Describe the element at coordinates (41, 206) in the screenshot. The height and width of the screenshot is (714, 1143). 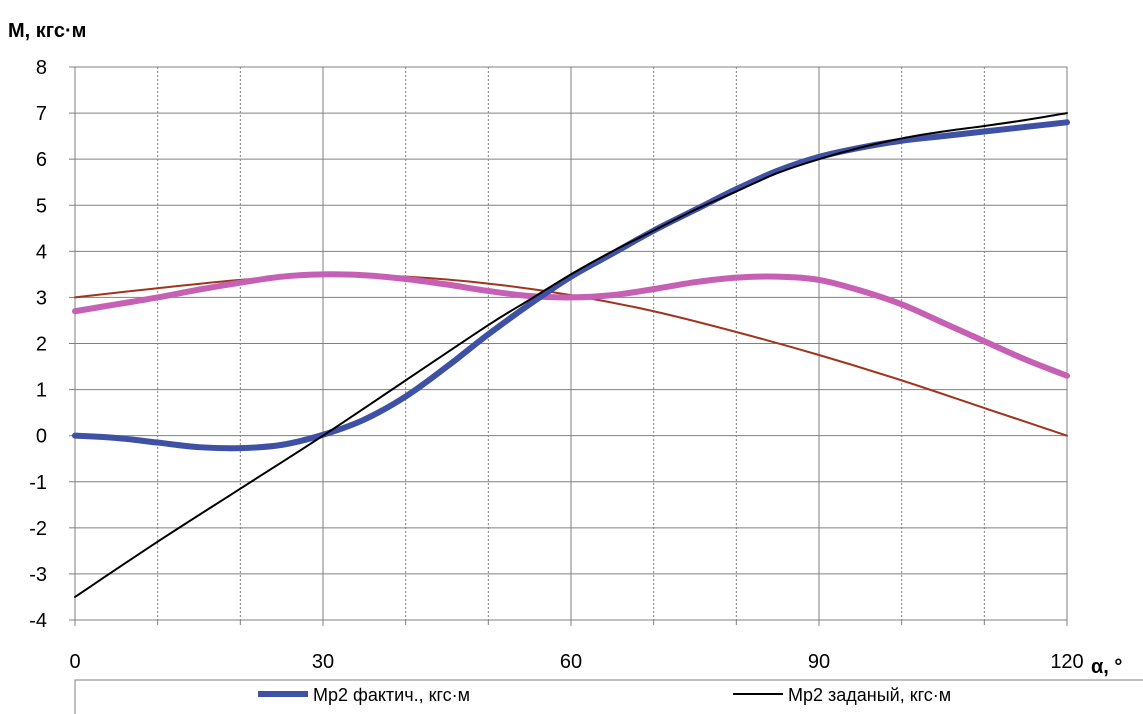
I see `y-tick-label: 5` at that location.